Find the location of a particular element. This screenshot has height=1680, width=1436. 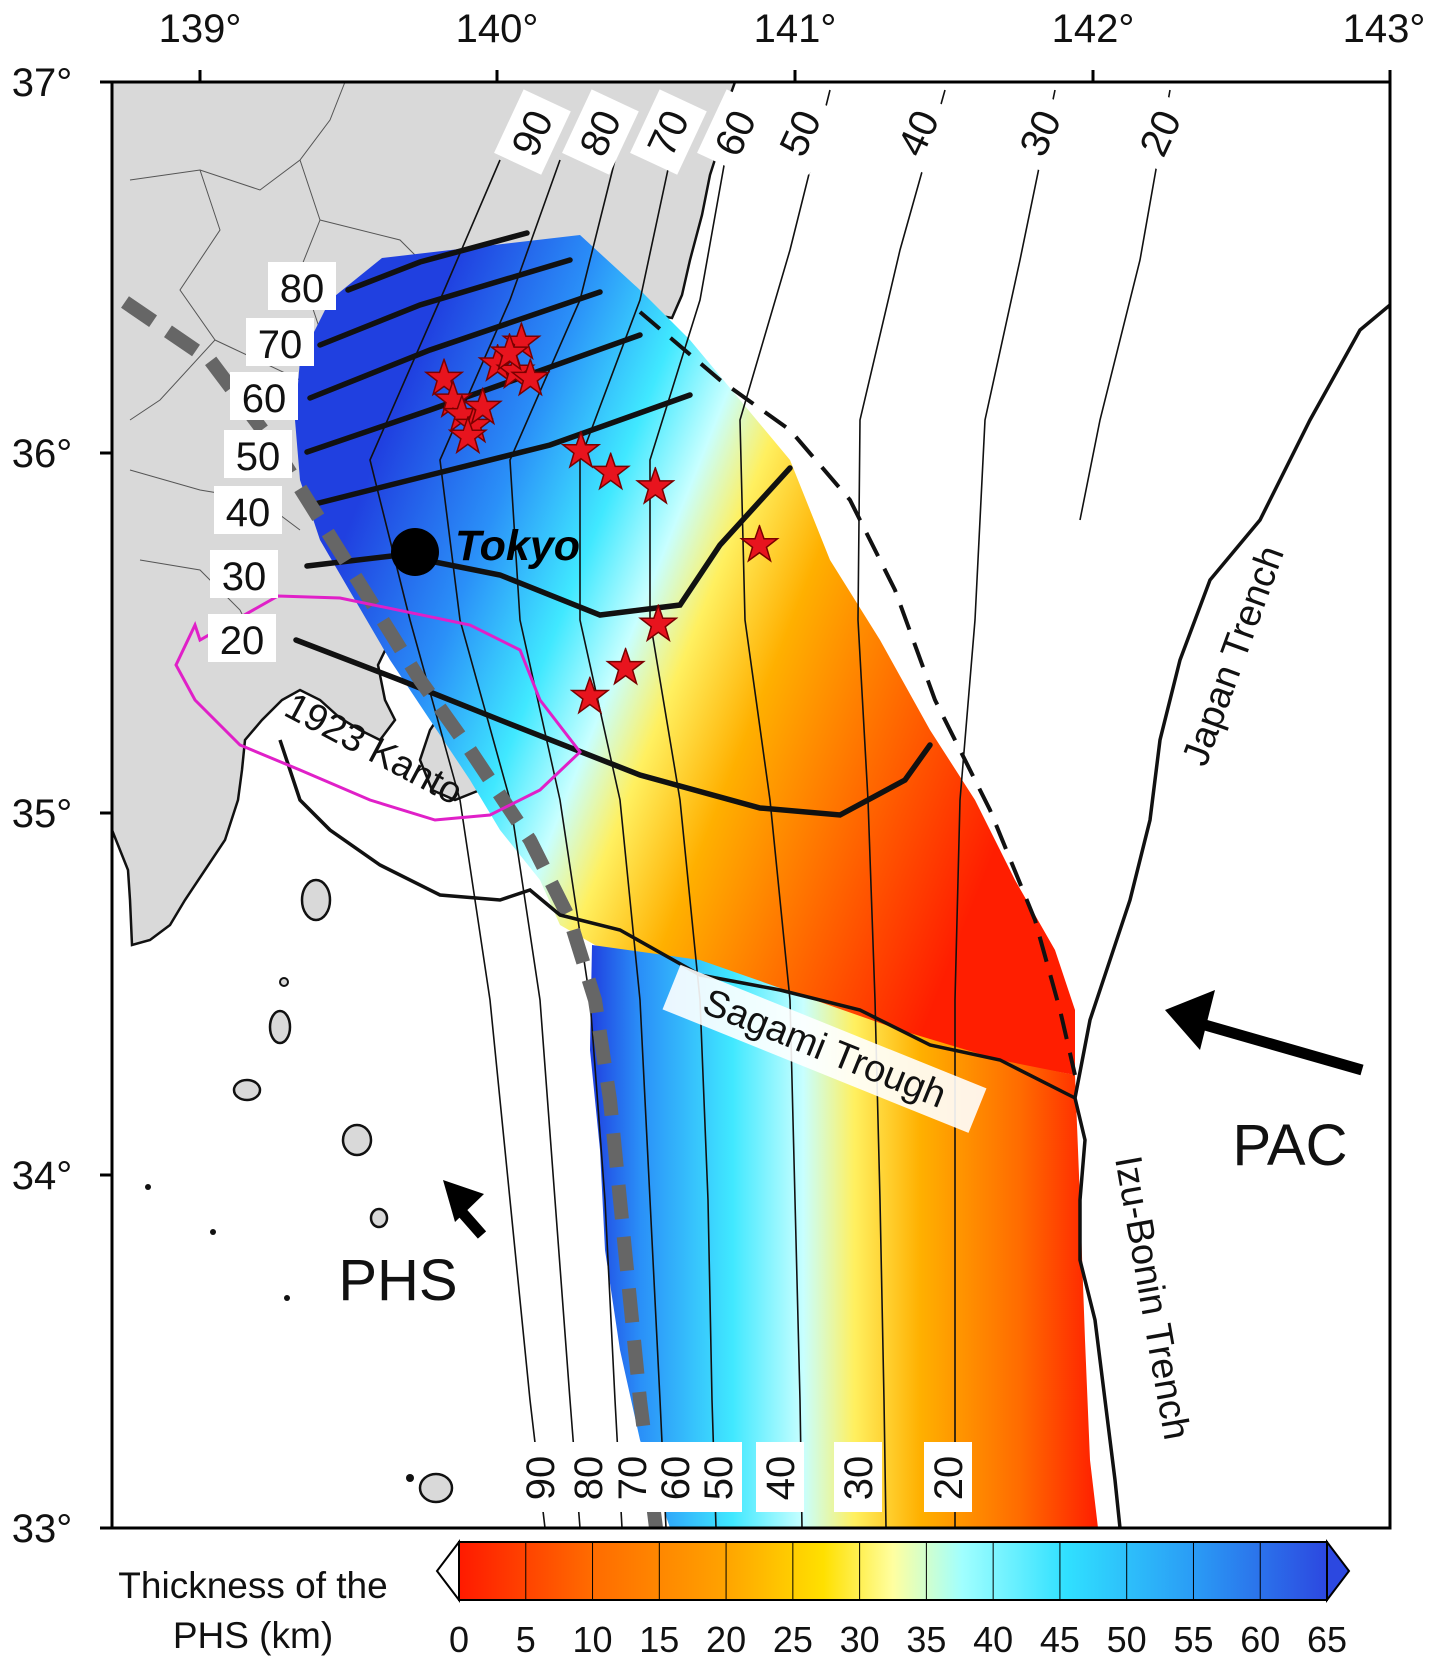

japan-trench-line is located at coordinates (1231, 701).